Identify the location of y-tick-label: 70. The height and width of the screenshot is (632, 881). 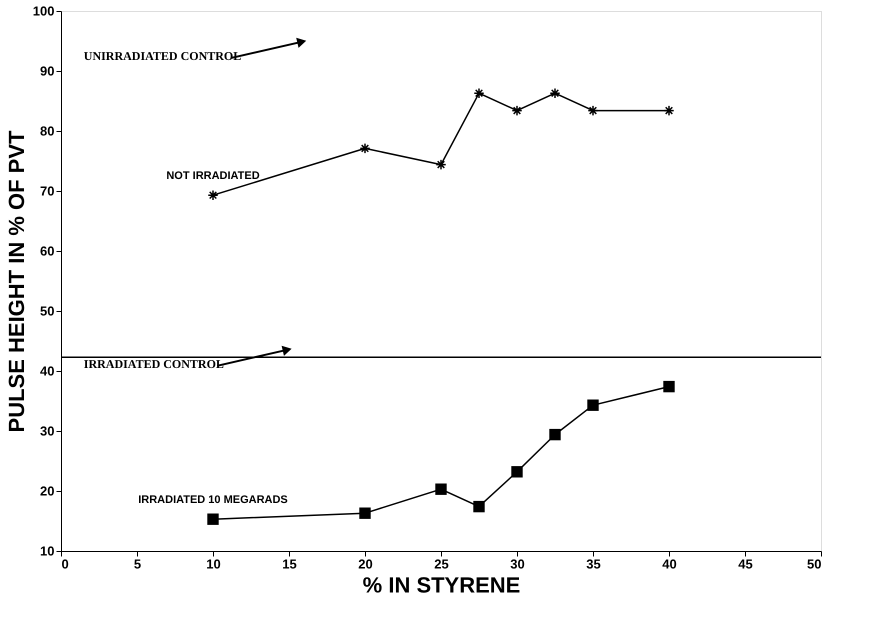
(47, 191).